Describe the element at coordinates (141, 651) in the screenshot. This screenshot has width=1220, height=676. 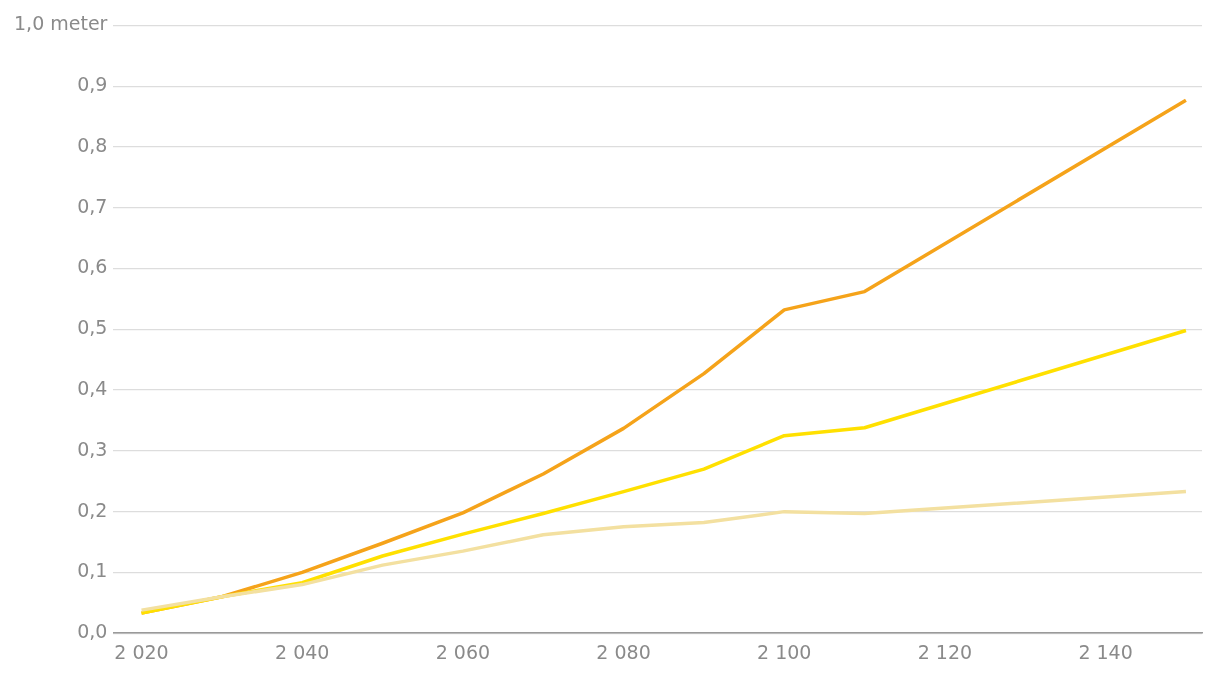
I see `x-tick-label: 2 020` at that location.